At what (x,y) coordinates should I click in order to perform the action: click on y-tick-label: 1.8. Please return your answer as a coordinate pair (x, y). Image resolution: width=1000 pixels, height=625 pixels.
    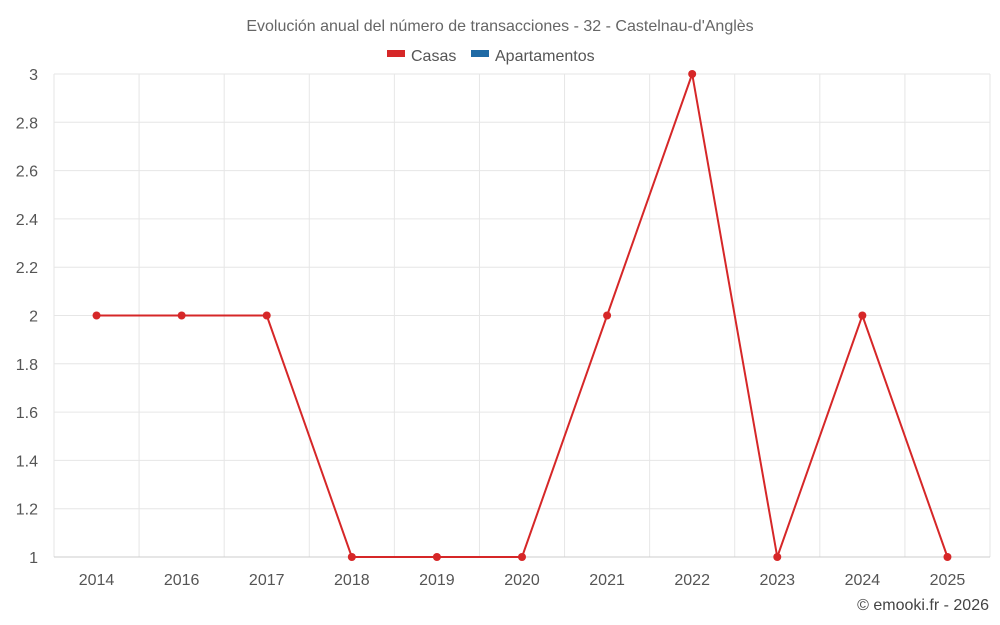
    Looking at the image, I should click on (27, 365).